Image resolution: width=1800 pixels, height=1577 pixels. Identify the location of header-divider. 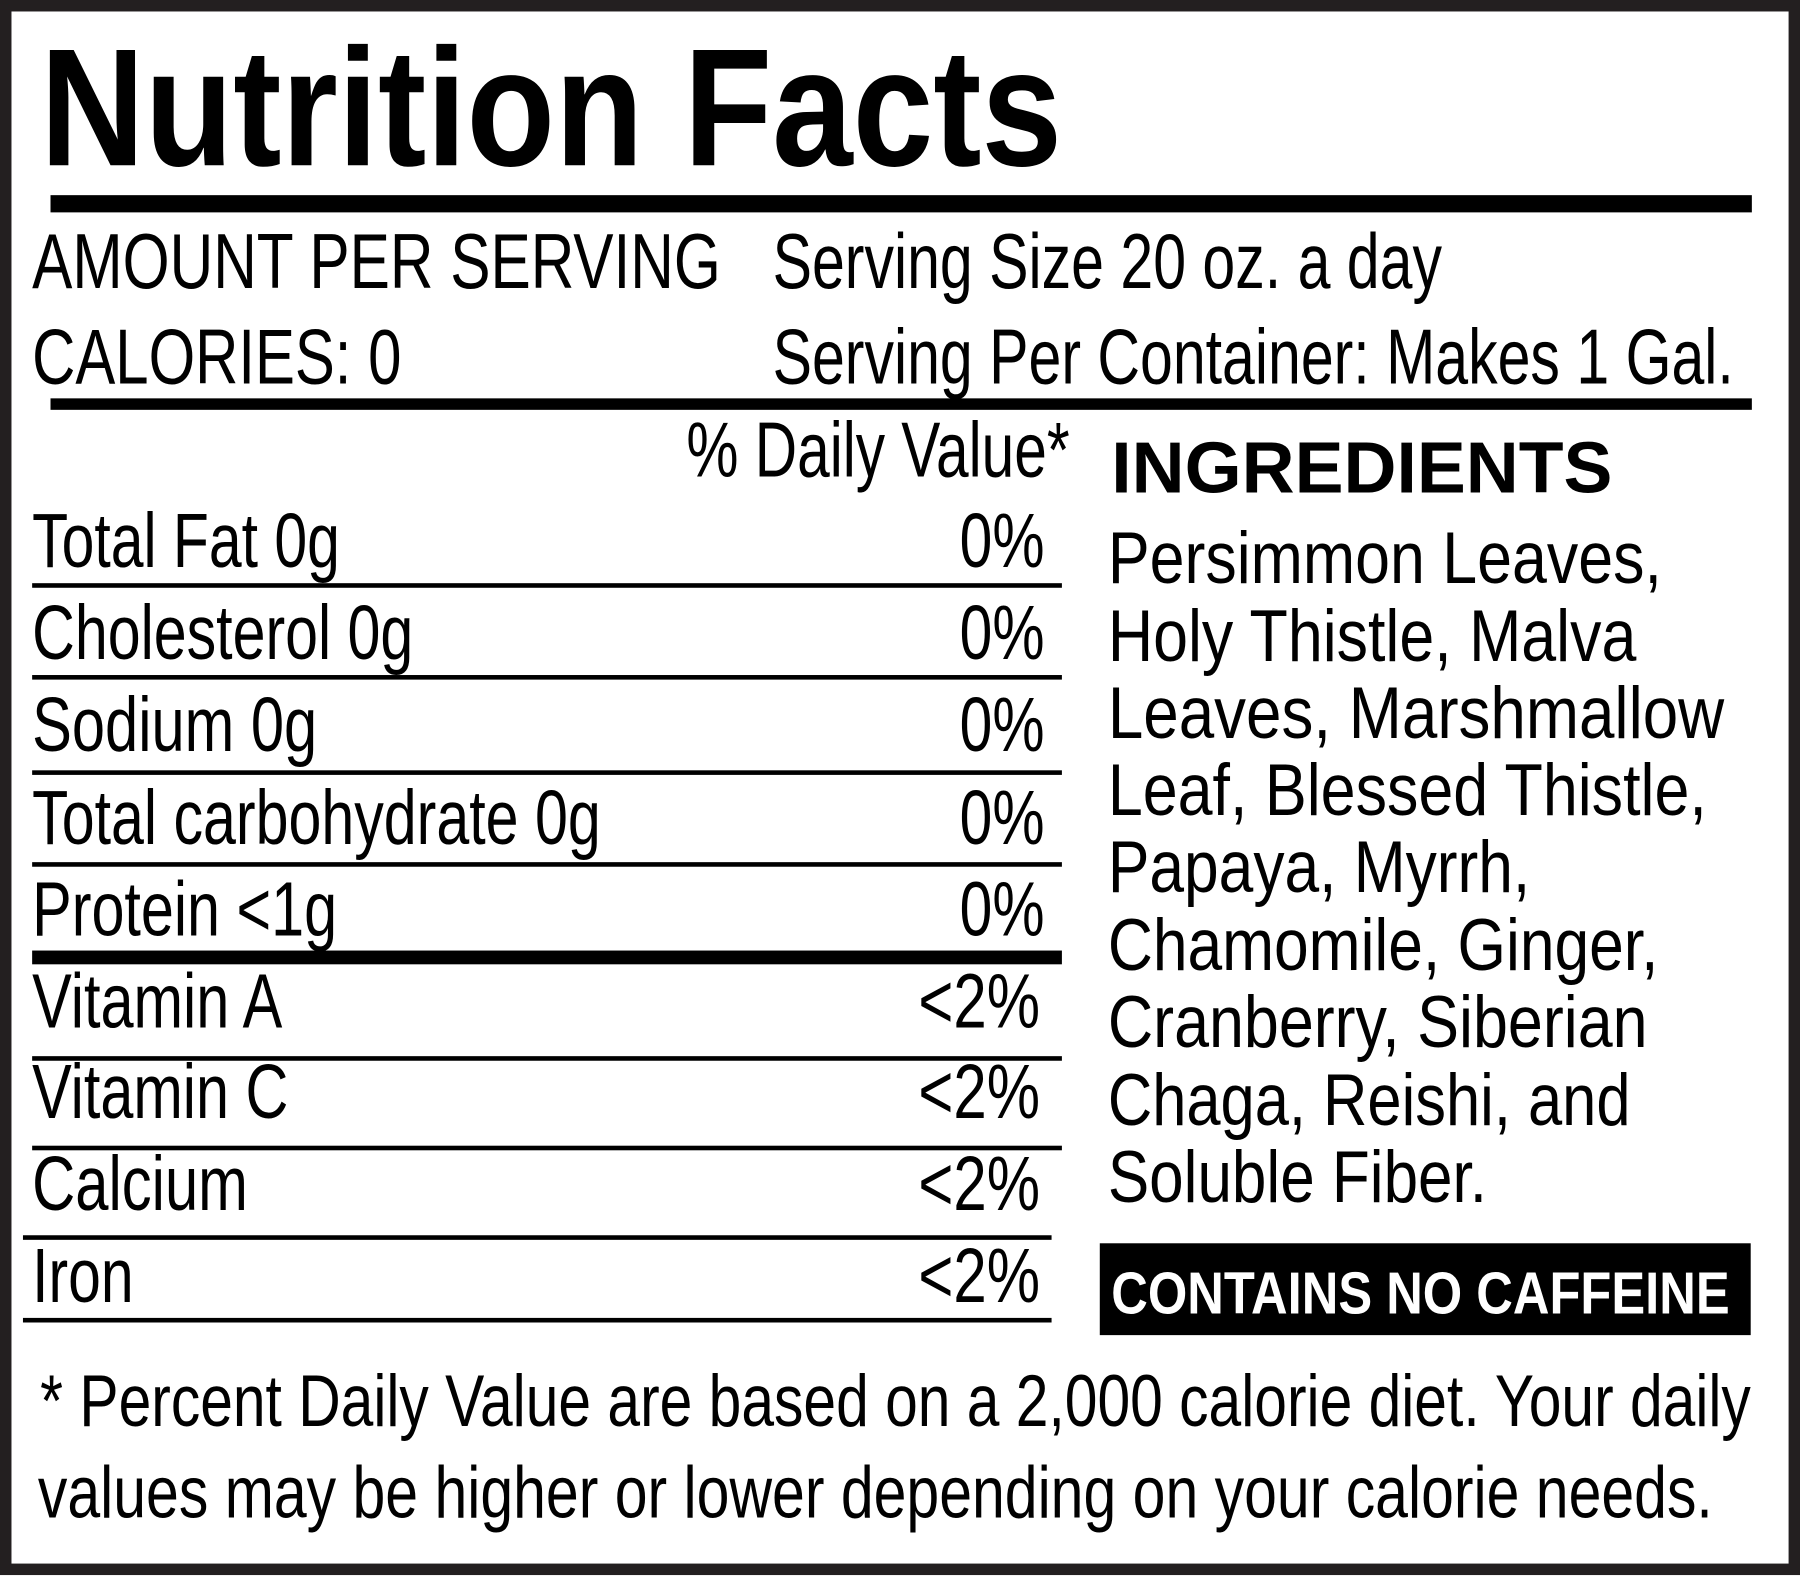
(901, 404).